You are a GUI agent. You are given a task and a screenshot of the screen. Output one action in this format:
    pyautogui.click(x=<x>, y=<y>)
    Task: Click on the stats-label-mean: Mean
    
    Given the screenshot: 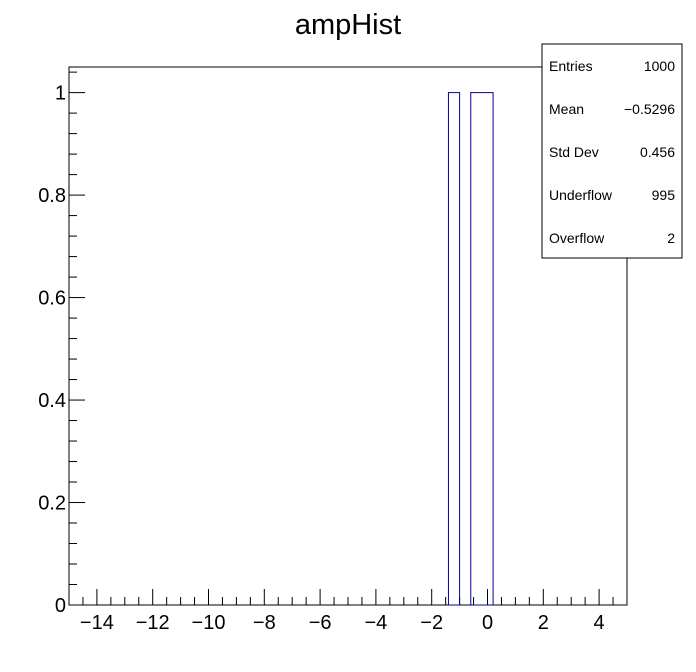 What is the action you would take?
    pyautogui.click(x=566, y=109)
    